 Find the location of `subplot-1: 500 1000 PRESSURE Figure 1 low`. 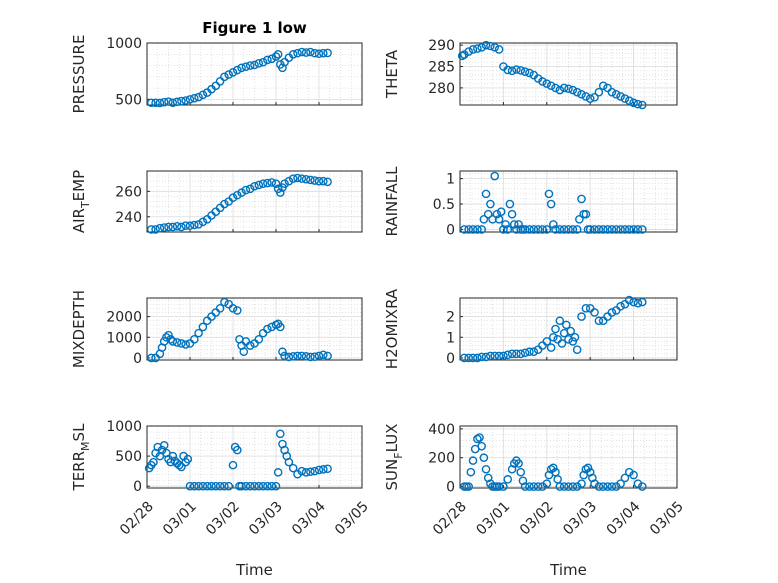

subplot-1: 500 1000 PRESSURE Figure 1 low is located at coordinates (216, 66).